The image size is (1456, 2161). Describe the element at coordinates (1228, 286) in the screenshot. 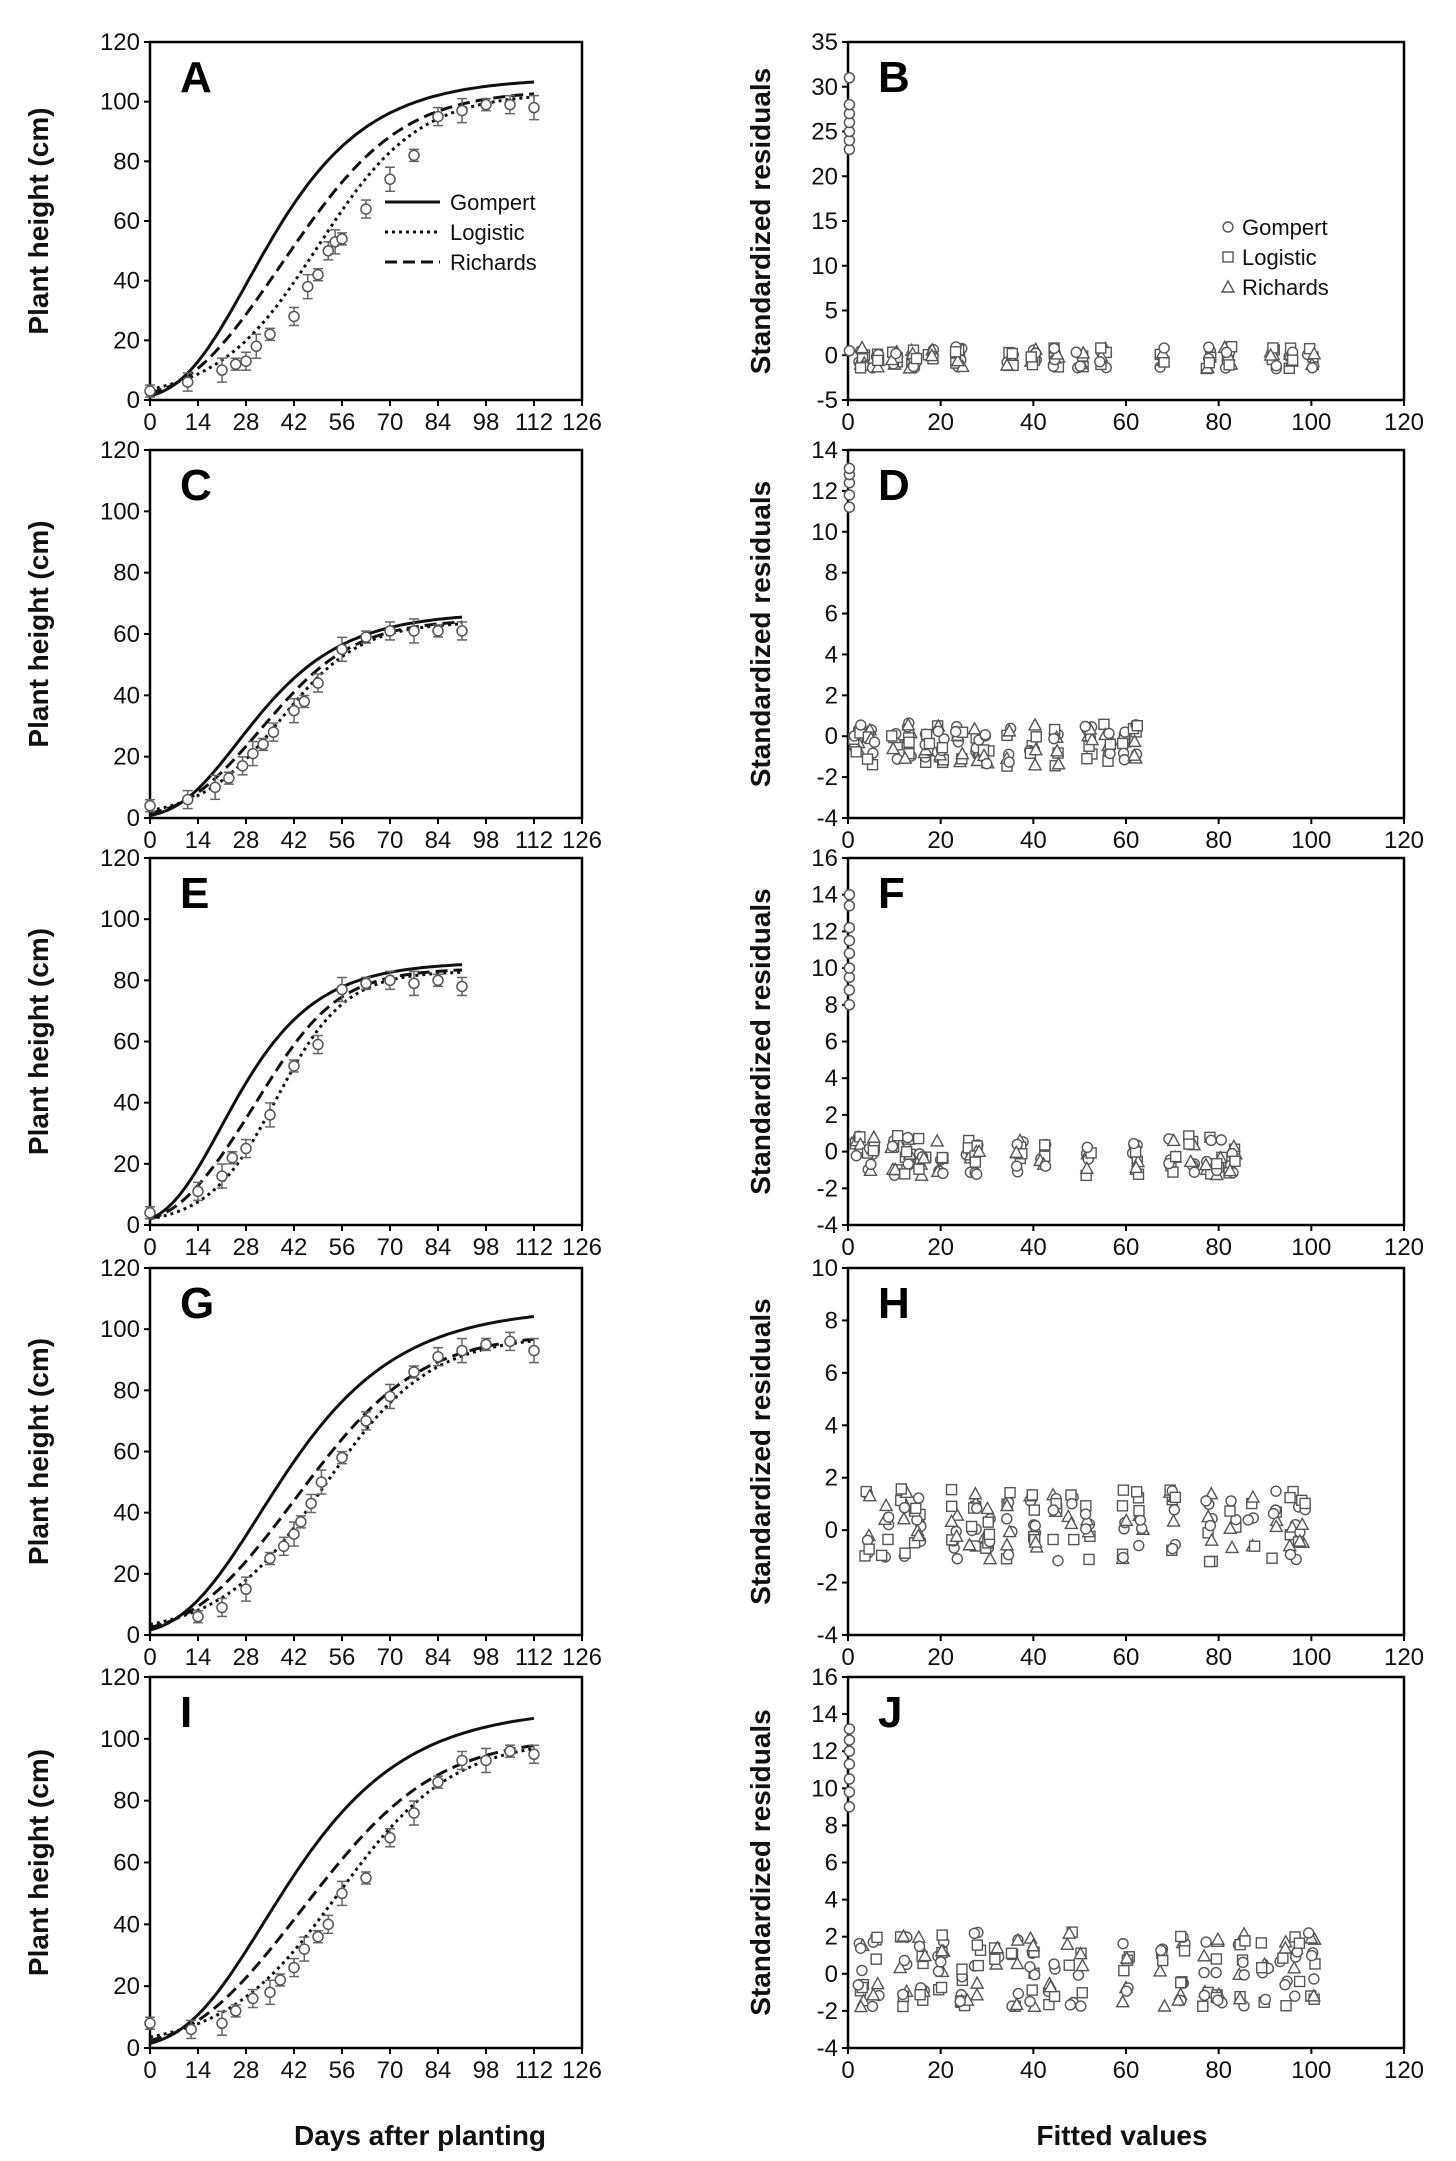

I see `legend-marker-triangle` at that location.